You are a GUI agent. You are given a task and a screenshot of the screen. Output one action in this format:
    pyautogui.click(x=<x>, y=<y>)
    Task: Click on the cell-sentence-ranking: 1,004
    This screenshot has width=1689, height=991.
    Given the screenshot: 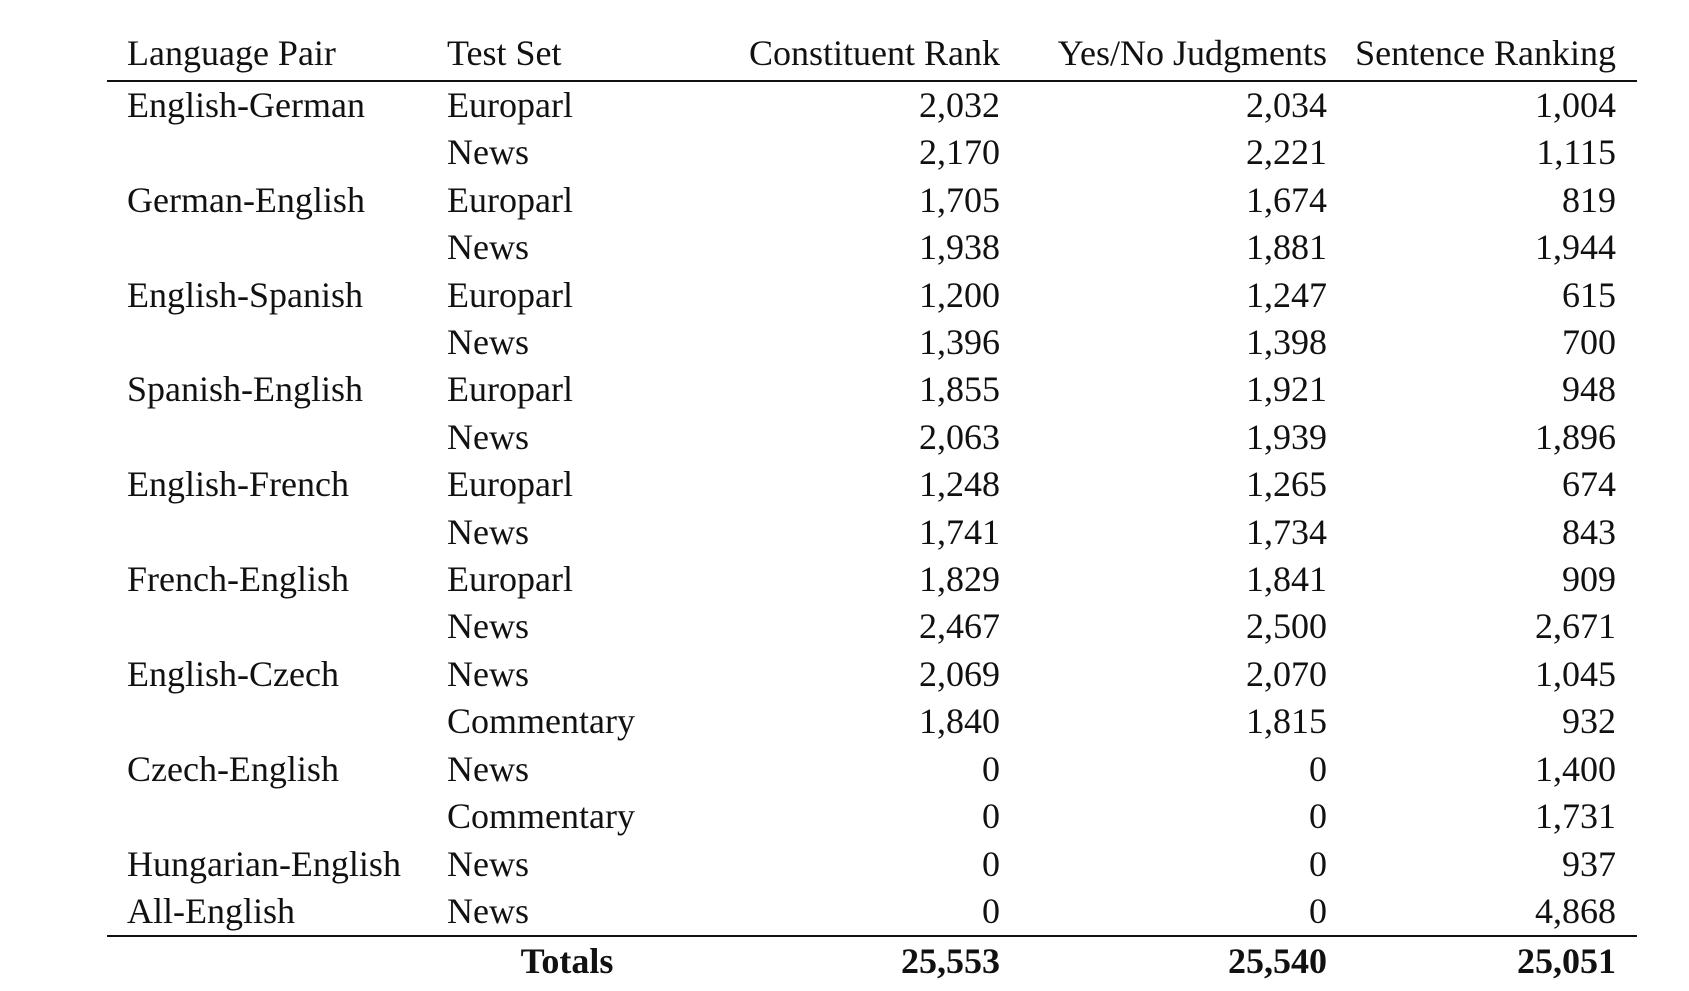 What is the action you would take?
    pyautogui.click(x=1575, y=105)
    